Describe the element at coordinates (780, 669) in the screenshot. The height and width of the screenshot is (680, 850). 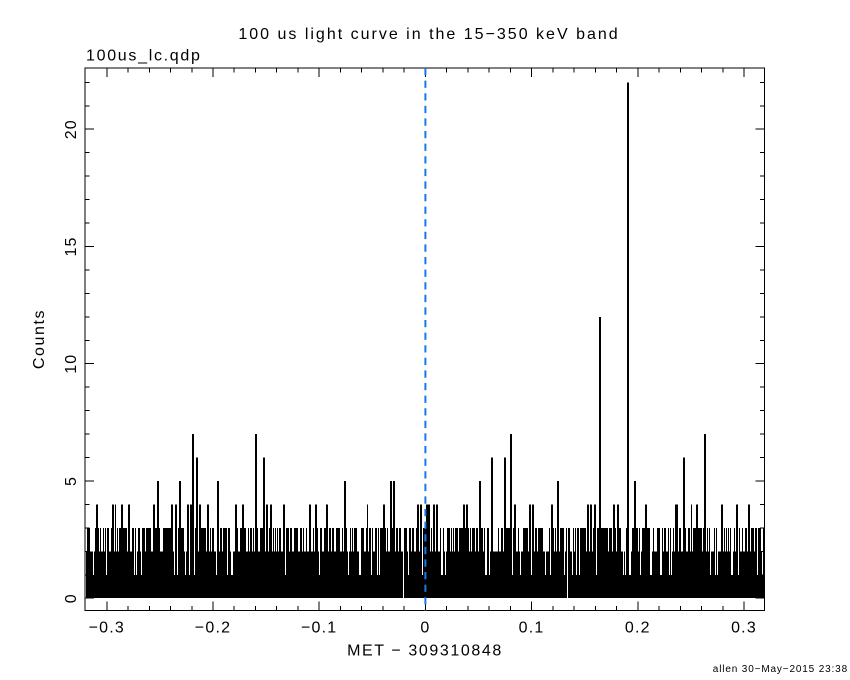
I see `svg-text: allen 30−May−2015 23:38` at that location.